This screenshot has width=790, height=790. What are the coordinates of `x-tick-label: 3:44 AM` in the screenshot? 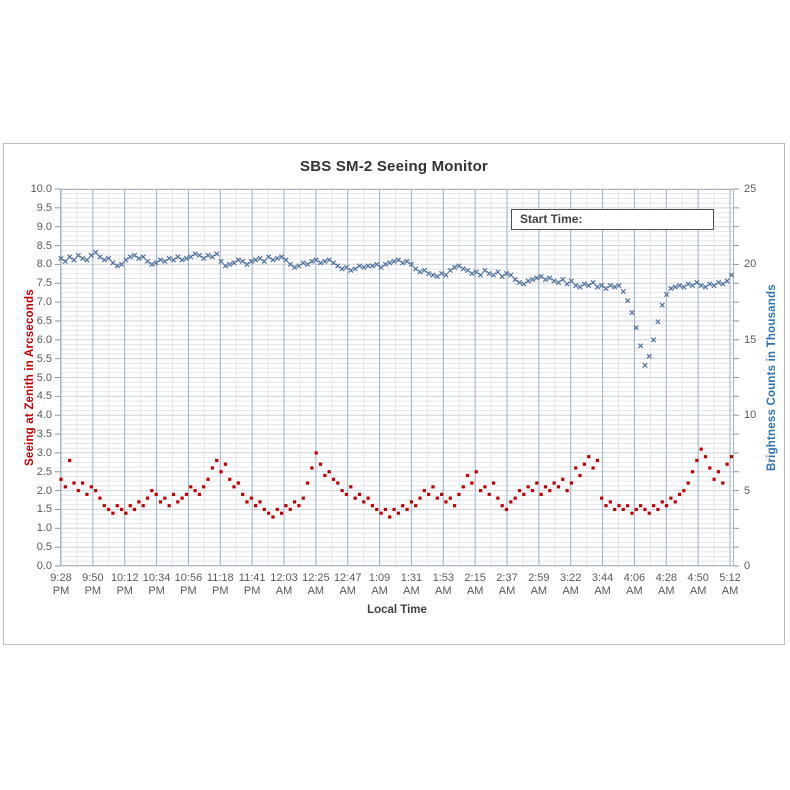 It's located at (603, 585).